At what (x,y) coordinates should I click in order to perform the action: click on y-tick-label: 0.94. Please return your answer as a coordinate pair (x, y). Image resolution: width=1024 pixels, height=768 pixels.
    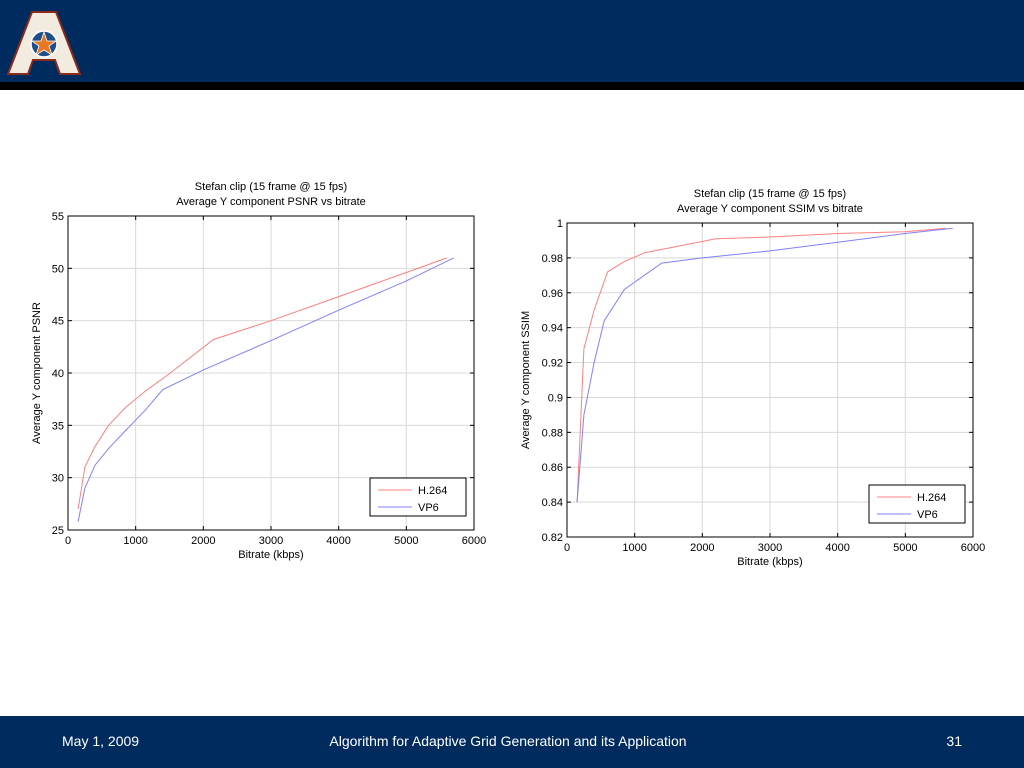
    Looking at the image, I should click on (552, 329).